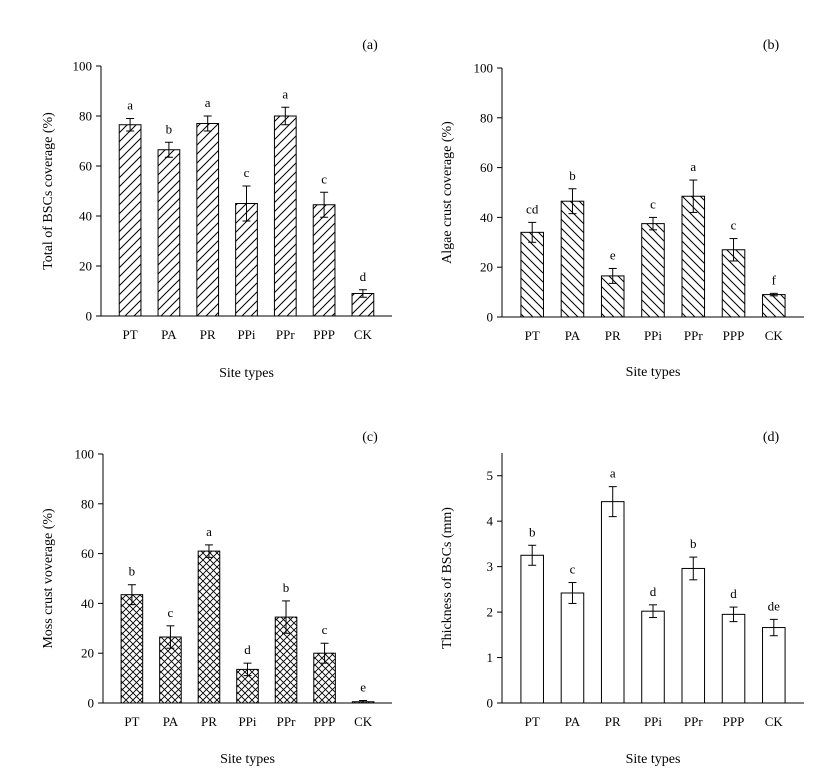  Describe the element at coordinates (774, 605) in the screenshot. I see `significance-letter: de` at that location.